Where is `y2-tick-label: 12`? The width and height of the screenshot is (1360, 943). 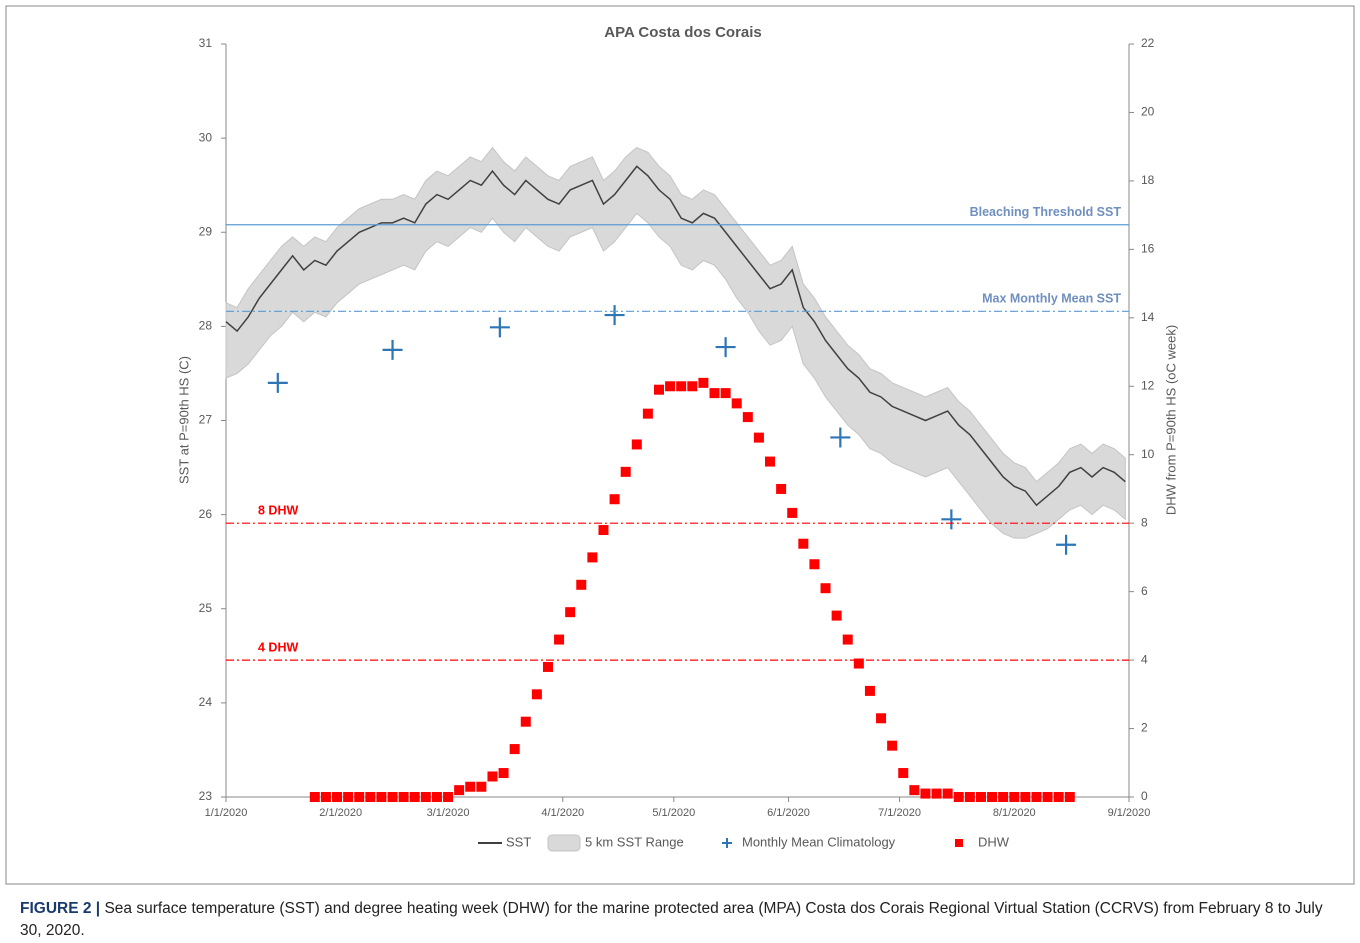
y2-tick-label: 12 is located at coordinates (1148, 385).